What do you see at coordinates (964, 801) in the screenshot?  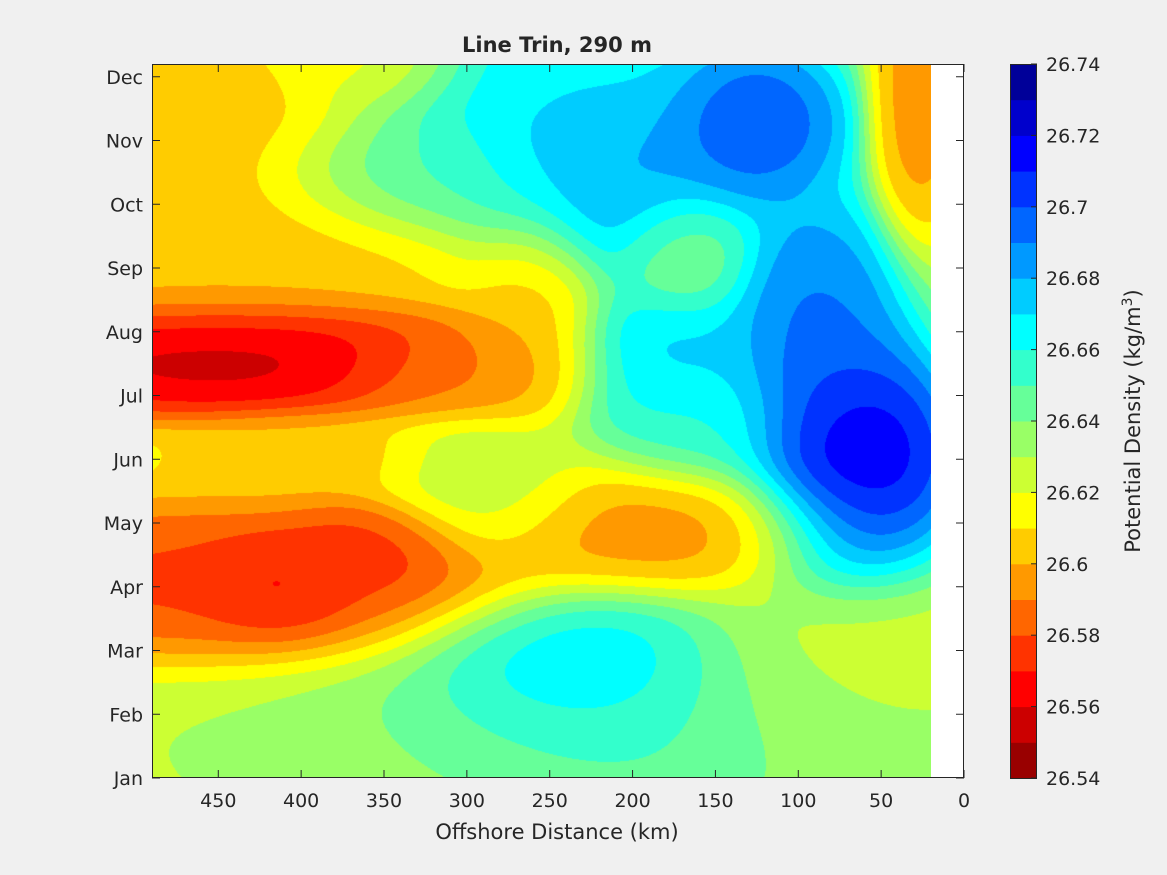 I see `x-tick-label: 0` at bounding box center [964, 801].